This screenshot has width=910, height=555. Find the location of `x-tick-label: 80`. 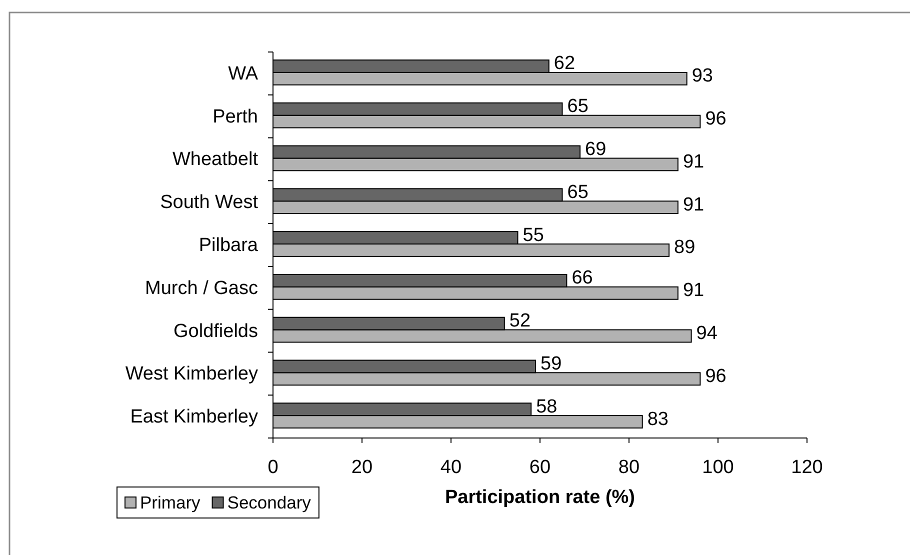

x-tick-label: 80 is located at coordinates (629, 467).